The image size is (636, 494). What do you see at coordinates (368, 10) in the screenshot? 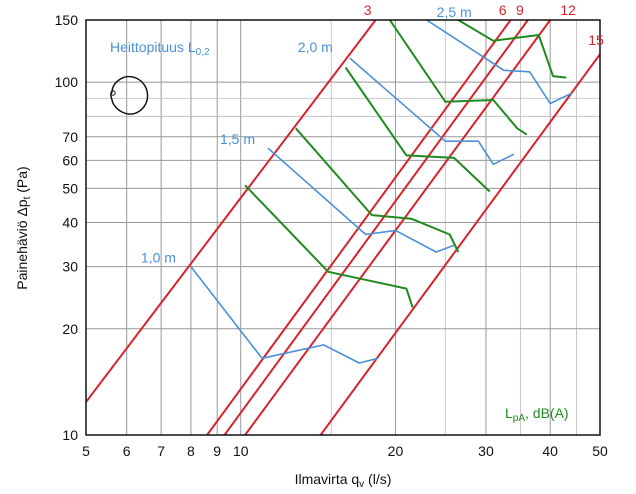
I see `pressure-ratio-label: 3` at bounding box center [368, 10].